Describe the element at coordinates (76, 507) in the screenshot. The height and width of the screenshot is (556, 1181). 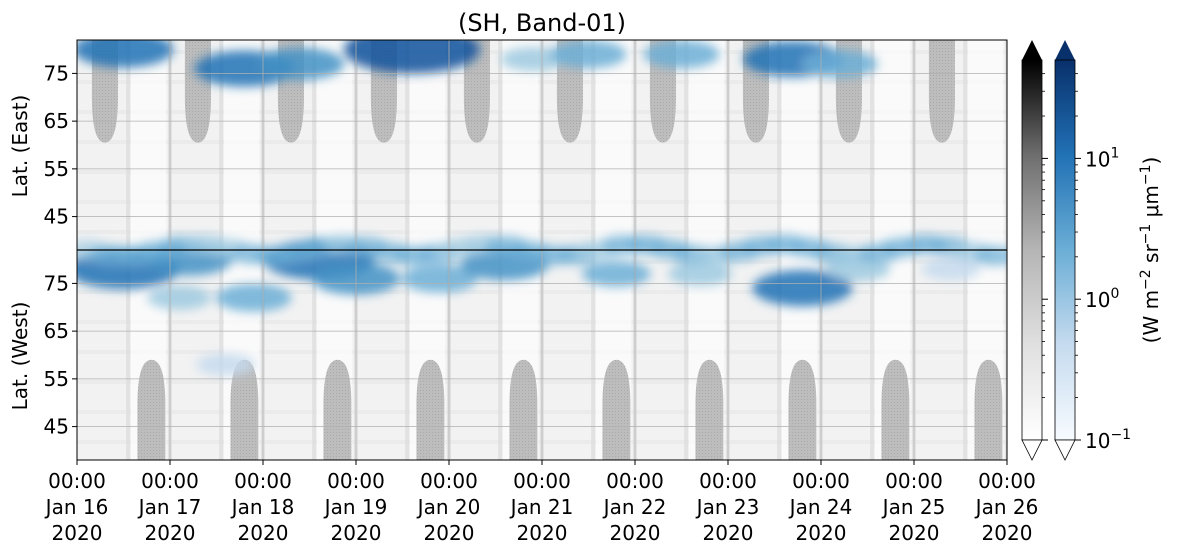
I see `x-tick-label: Jan 16` at that location.